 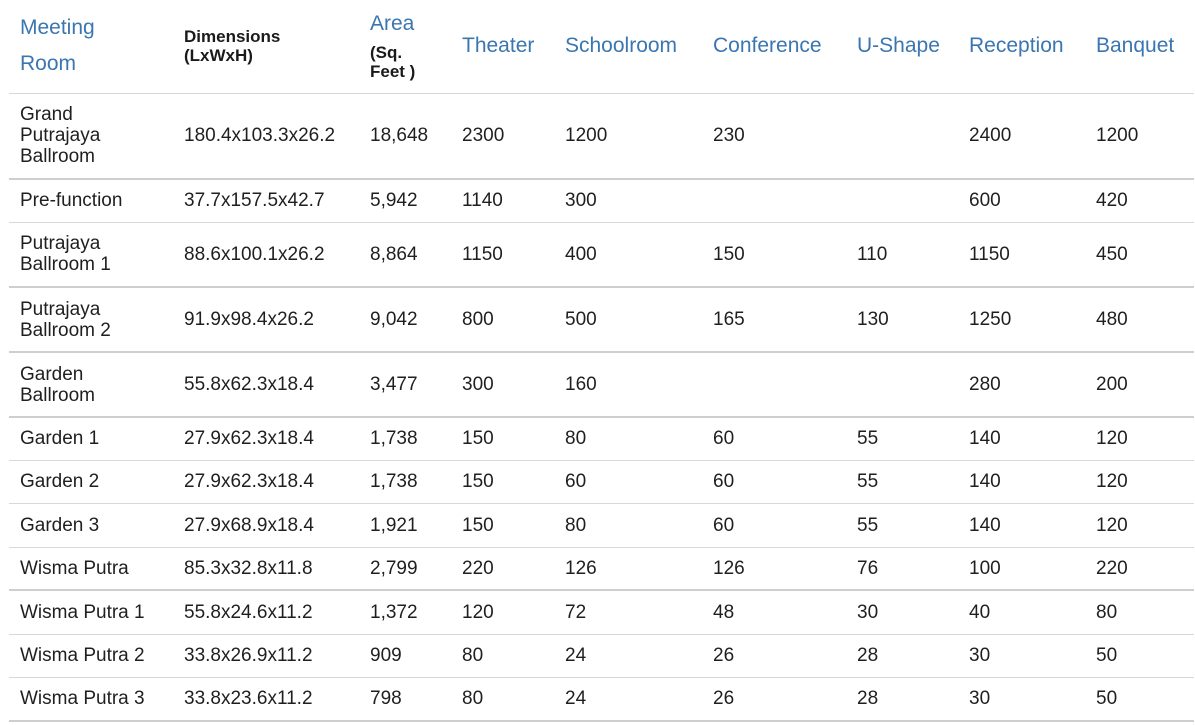 What do you see at coordinates (57, 395) in the screenshot?
I see `room-name-line: Ballroom` at bounding box center [57, 395].